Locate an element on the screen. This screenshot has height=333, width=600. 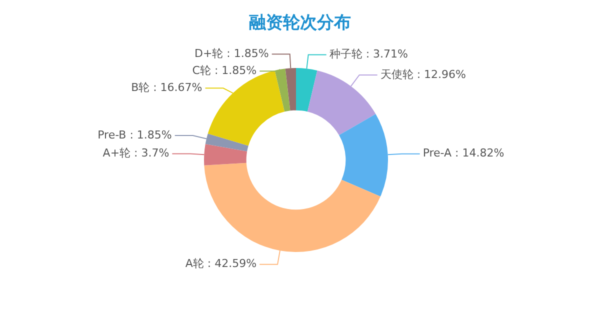
slice-label: Pre-B : 1.85% is located at coordinates (135, 135).